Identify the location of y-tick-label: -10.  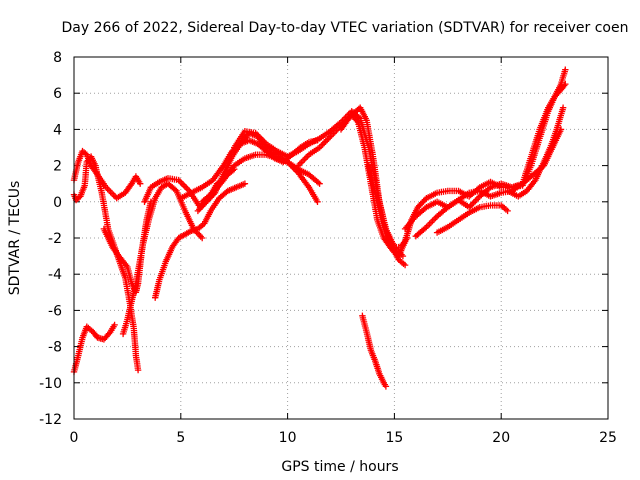
(50, 384).